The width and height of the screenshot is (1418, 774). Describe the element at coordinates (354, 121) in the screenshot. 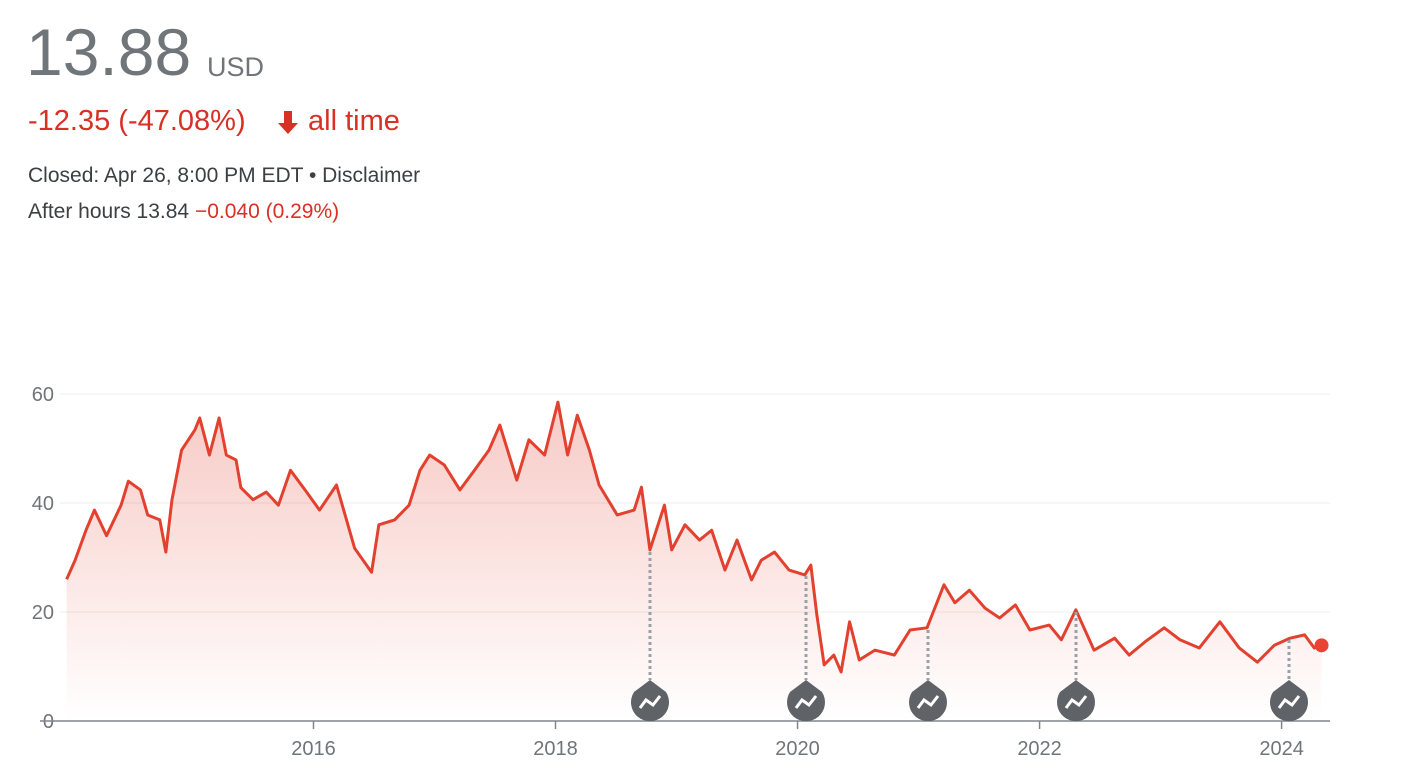

I see `period: all time` at that location.